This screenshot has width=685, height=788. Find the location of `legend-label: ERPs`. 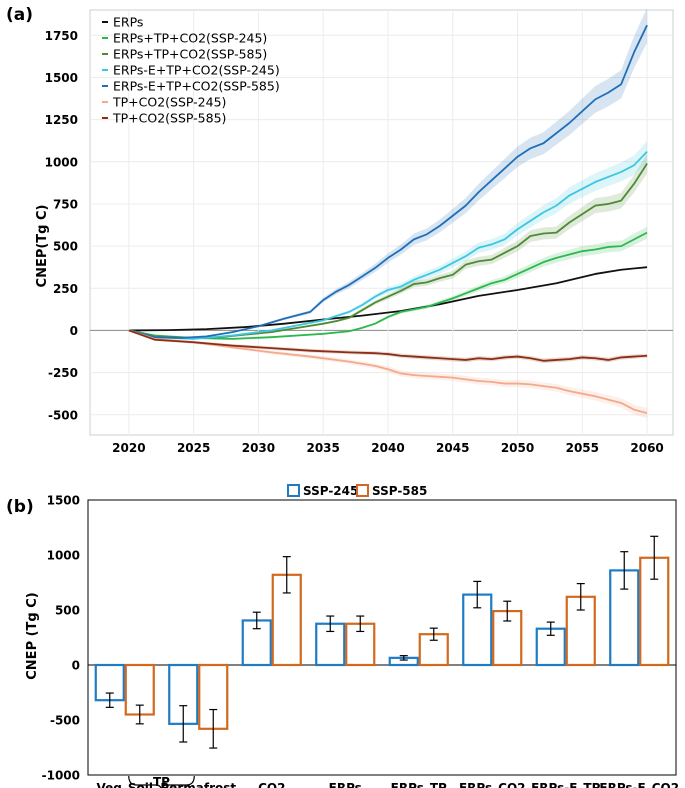

legend-label: ERPs is located at coordinates (128, 22).